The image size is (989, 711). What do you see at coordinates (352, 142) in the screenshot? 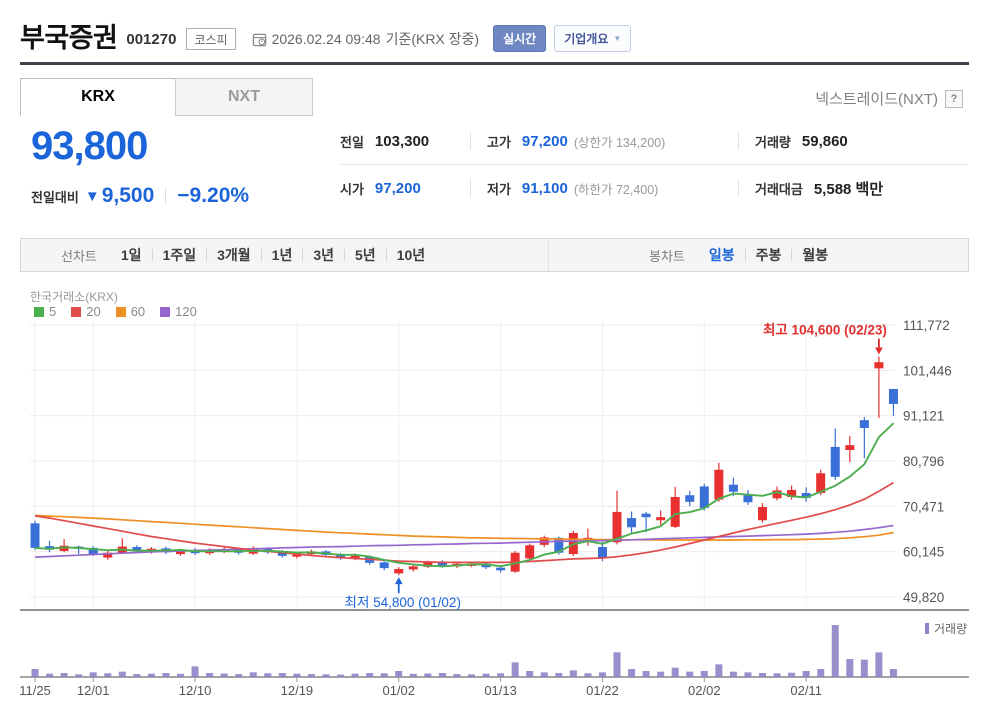
I see `cell-label: 전일` at bounding box center [352, 142].